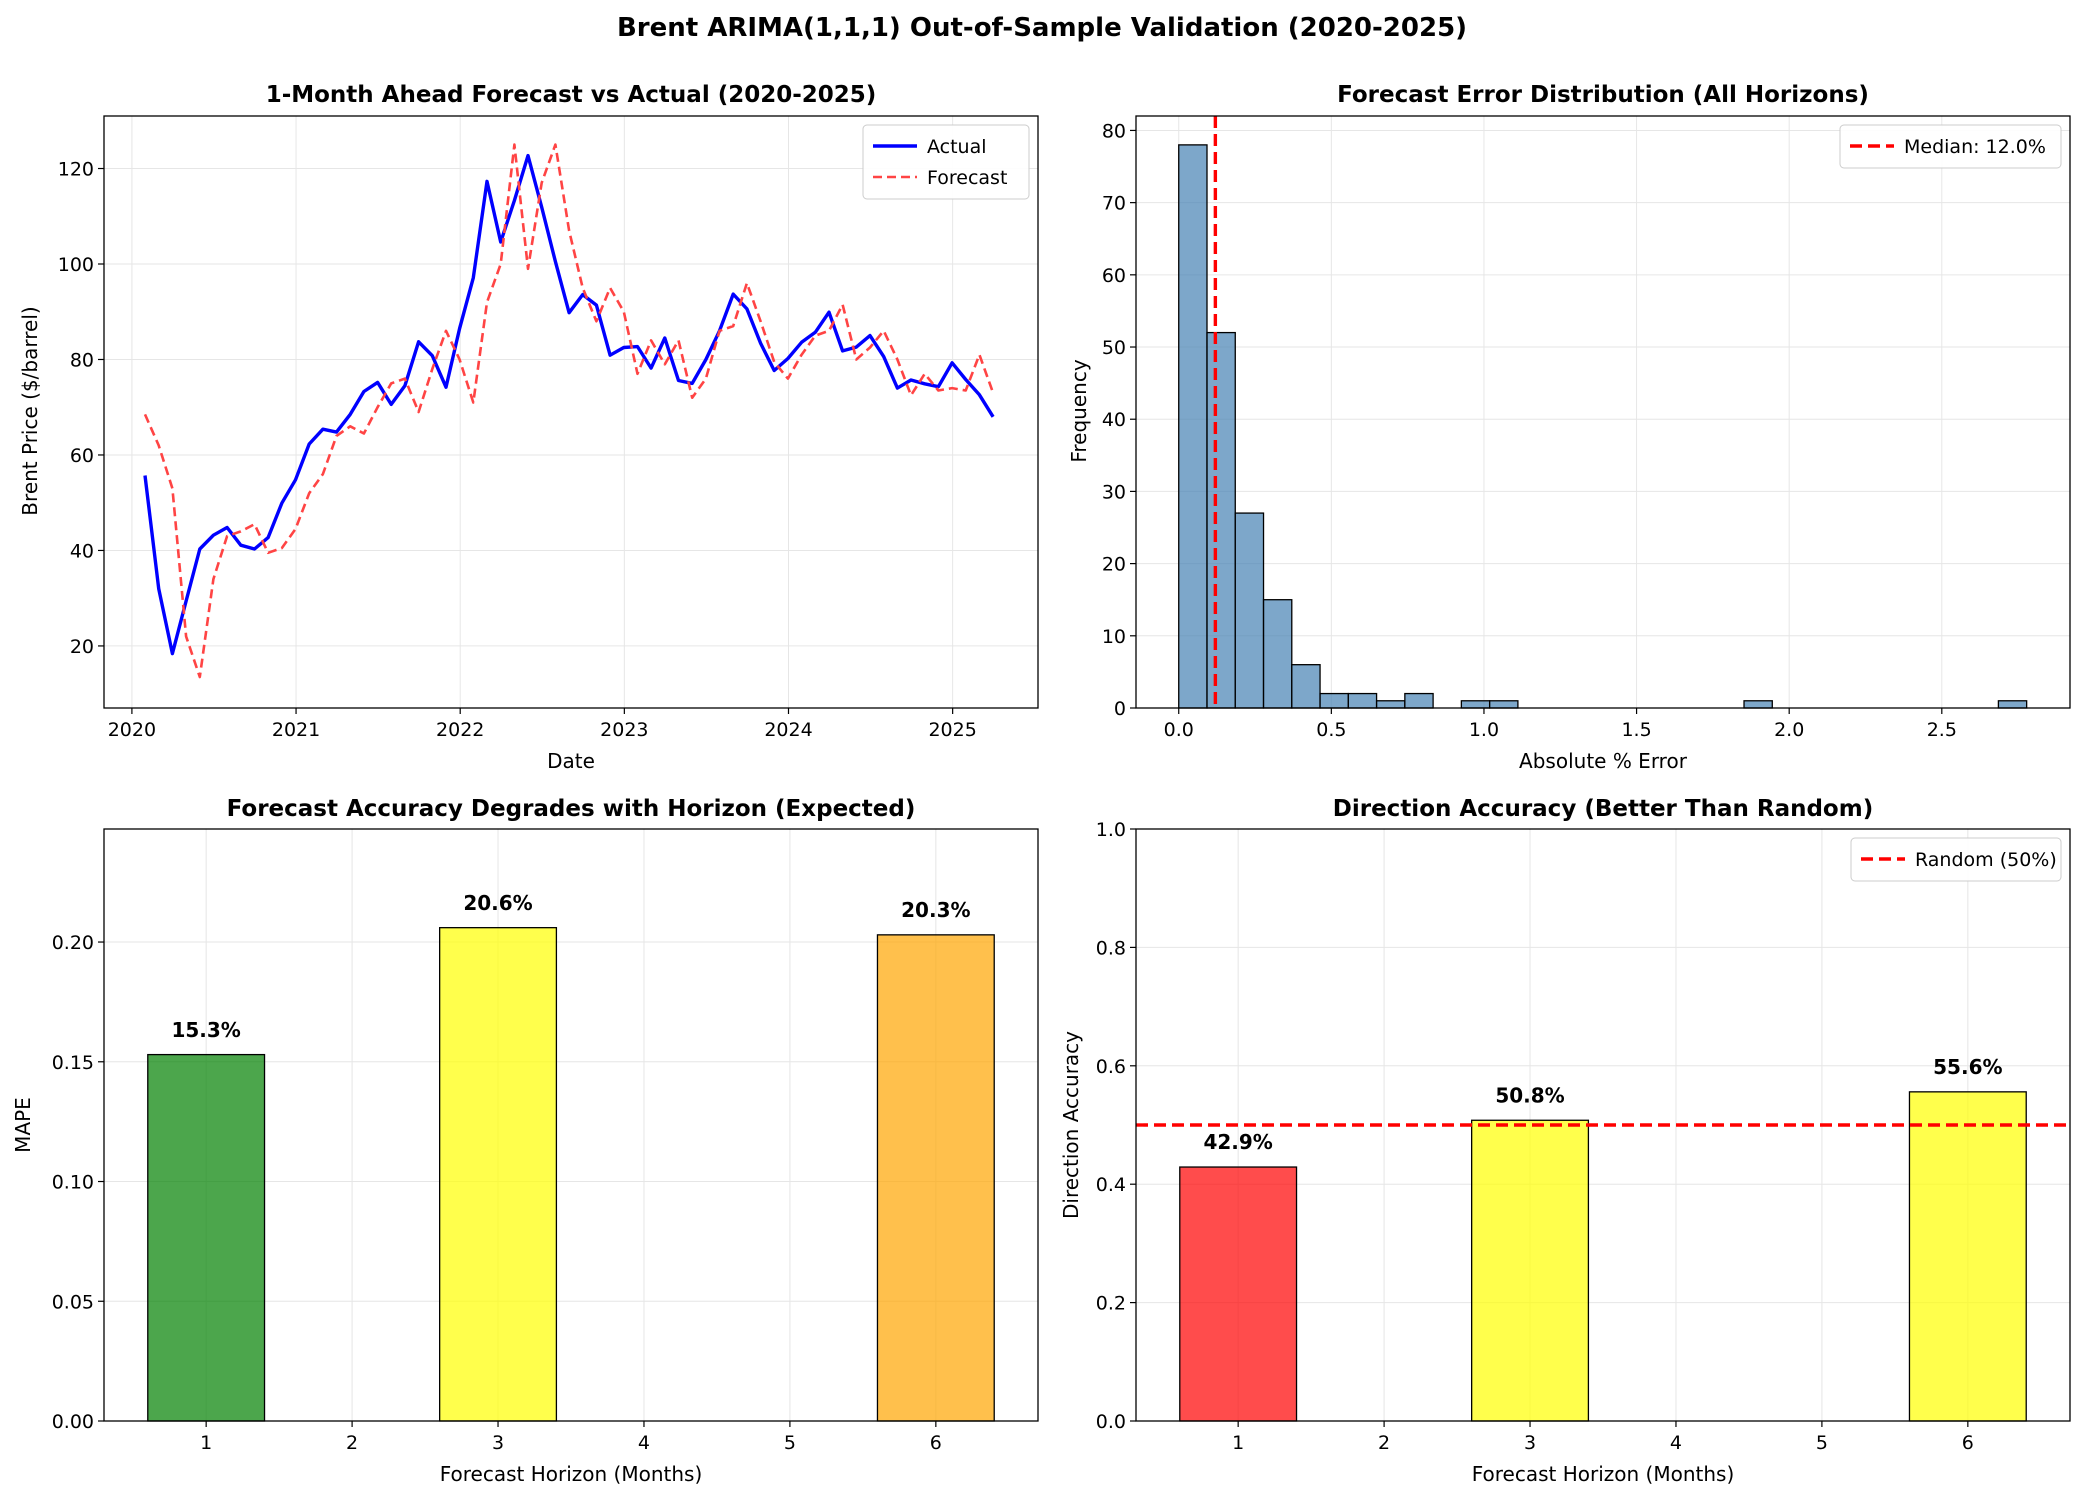 Image resolution: width=2084 pixels, height=1498 pixels. I want to click on legend-label: Actual, so click(957, 147).